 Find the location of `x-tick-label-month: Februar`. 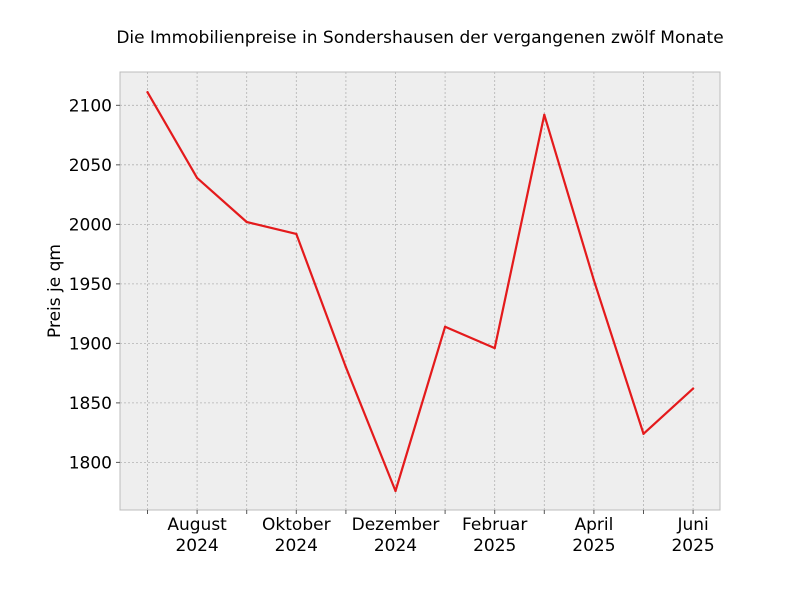

x-tick-label-month: Februar is located at coordinates (494, 525).